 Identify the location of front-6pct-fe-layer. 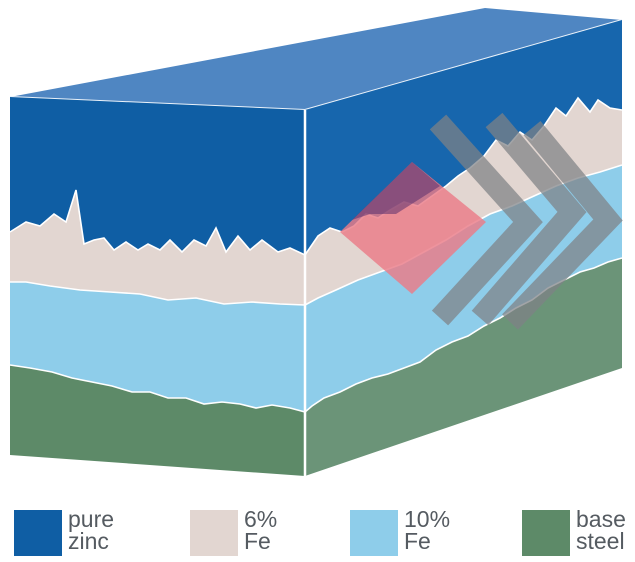
(157, 247).